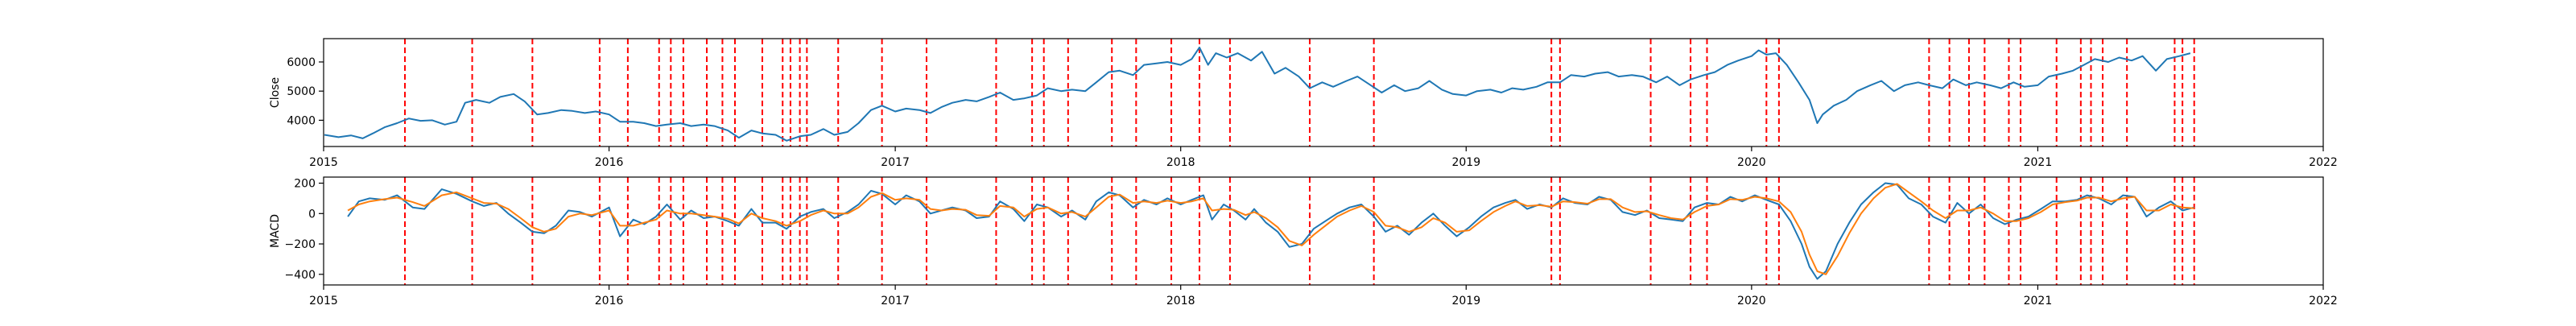 The width and height of the screenshot is (2576, 326). Describe the element at coordinates (312, 214) in the screenshot. I see `y-tick-label: 0` at that location.